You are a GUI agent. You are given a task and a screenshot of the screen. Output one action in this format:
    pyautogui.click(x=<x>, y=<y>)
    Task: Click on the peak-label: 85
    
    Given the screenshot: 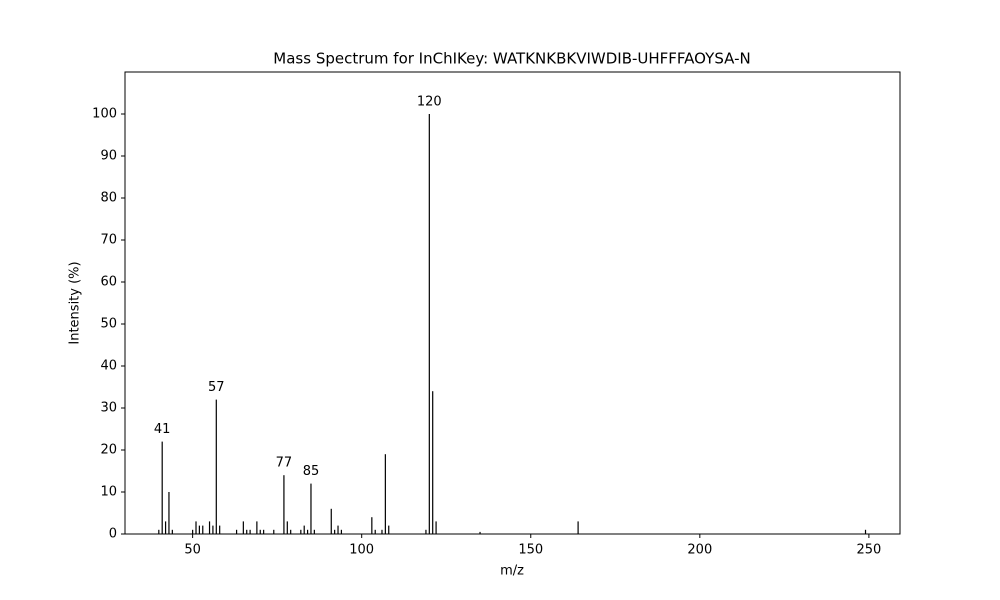 What is the action you would take?
    pyautogui.click(x=311, y=471)
    